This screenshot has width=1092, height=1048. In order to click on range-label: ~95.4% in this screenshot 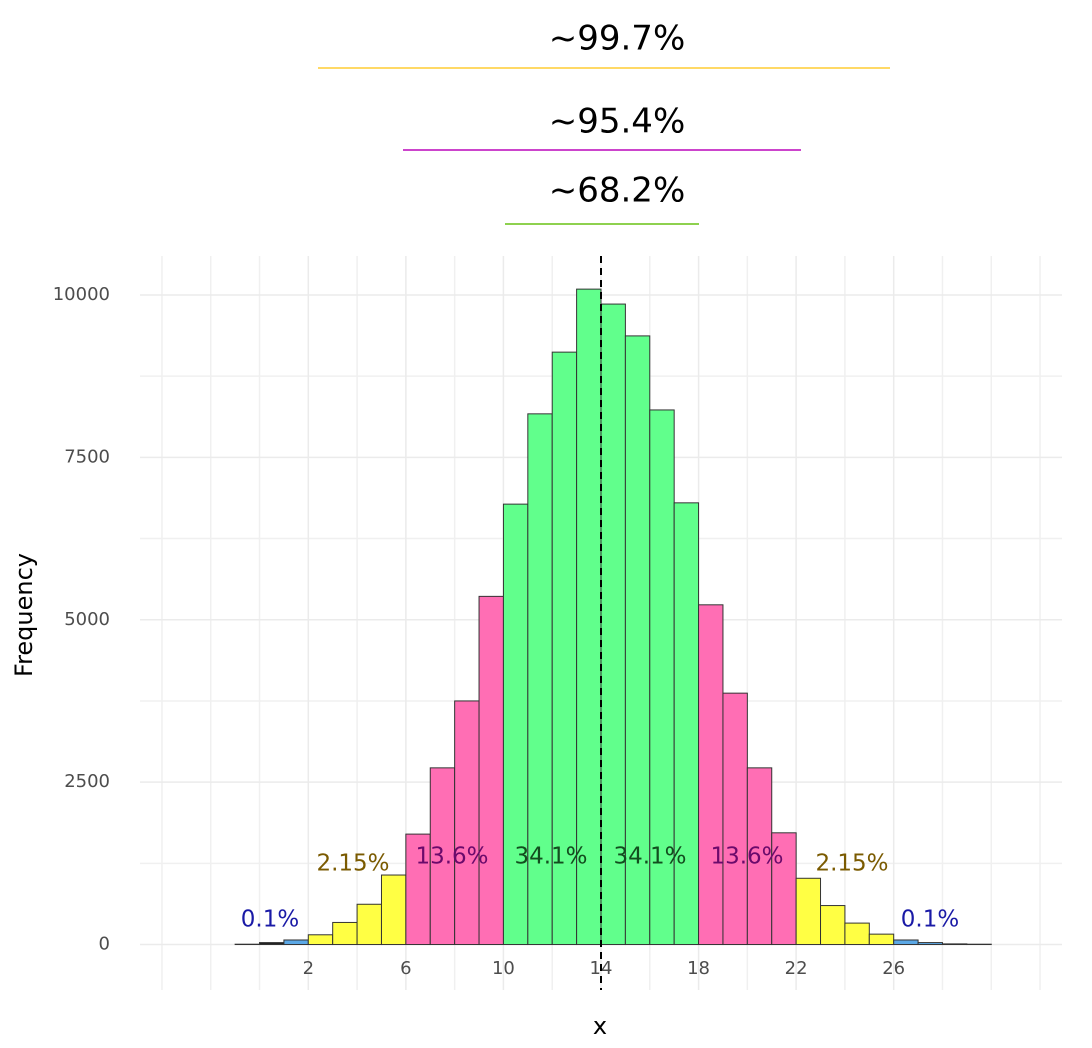, I will do `click(617, 122)`.